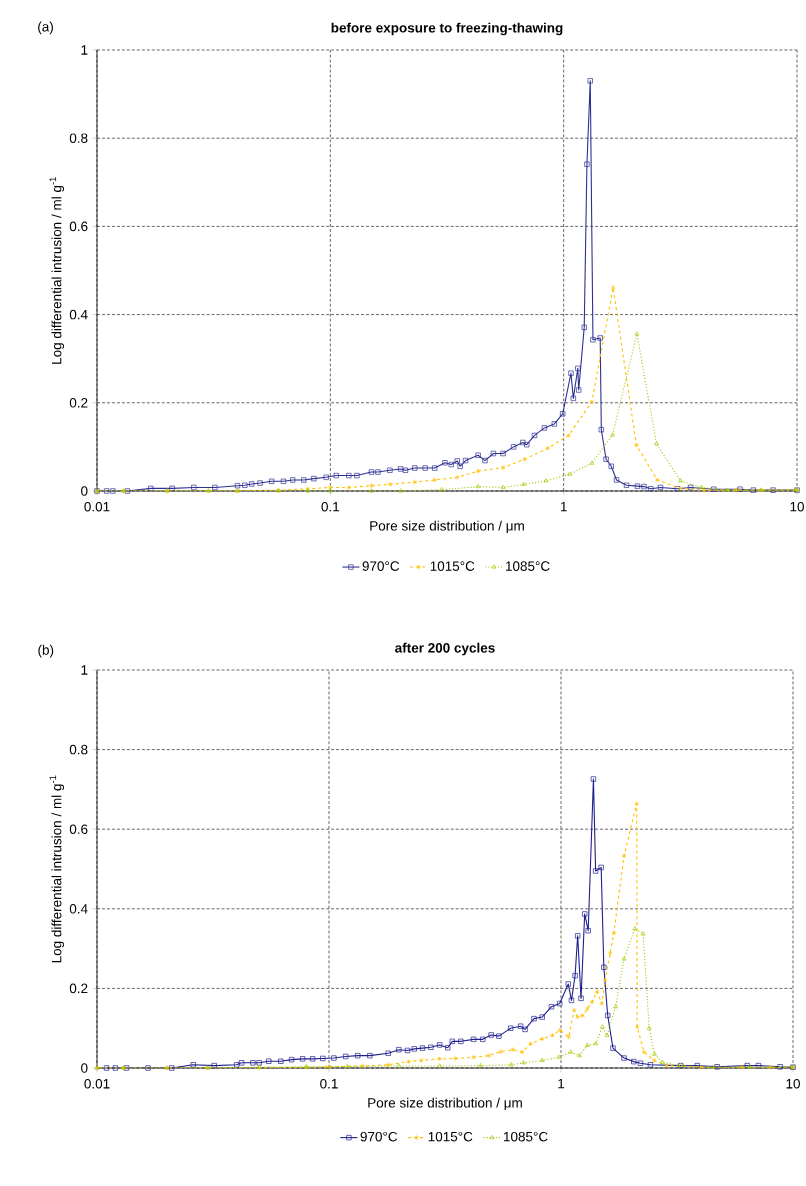  Describe the element at coordinates (45, 28) in the screenshot. I see `text: (a)` at that location.